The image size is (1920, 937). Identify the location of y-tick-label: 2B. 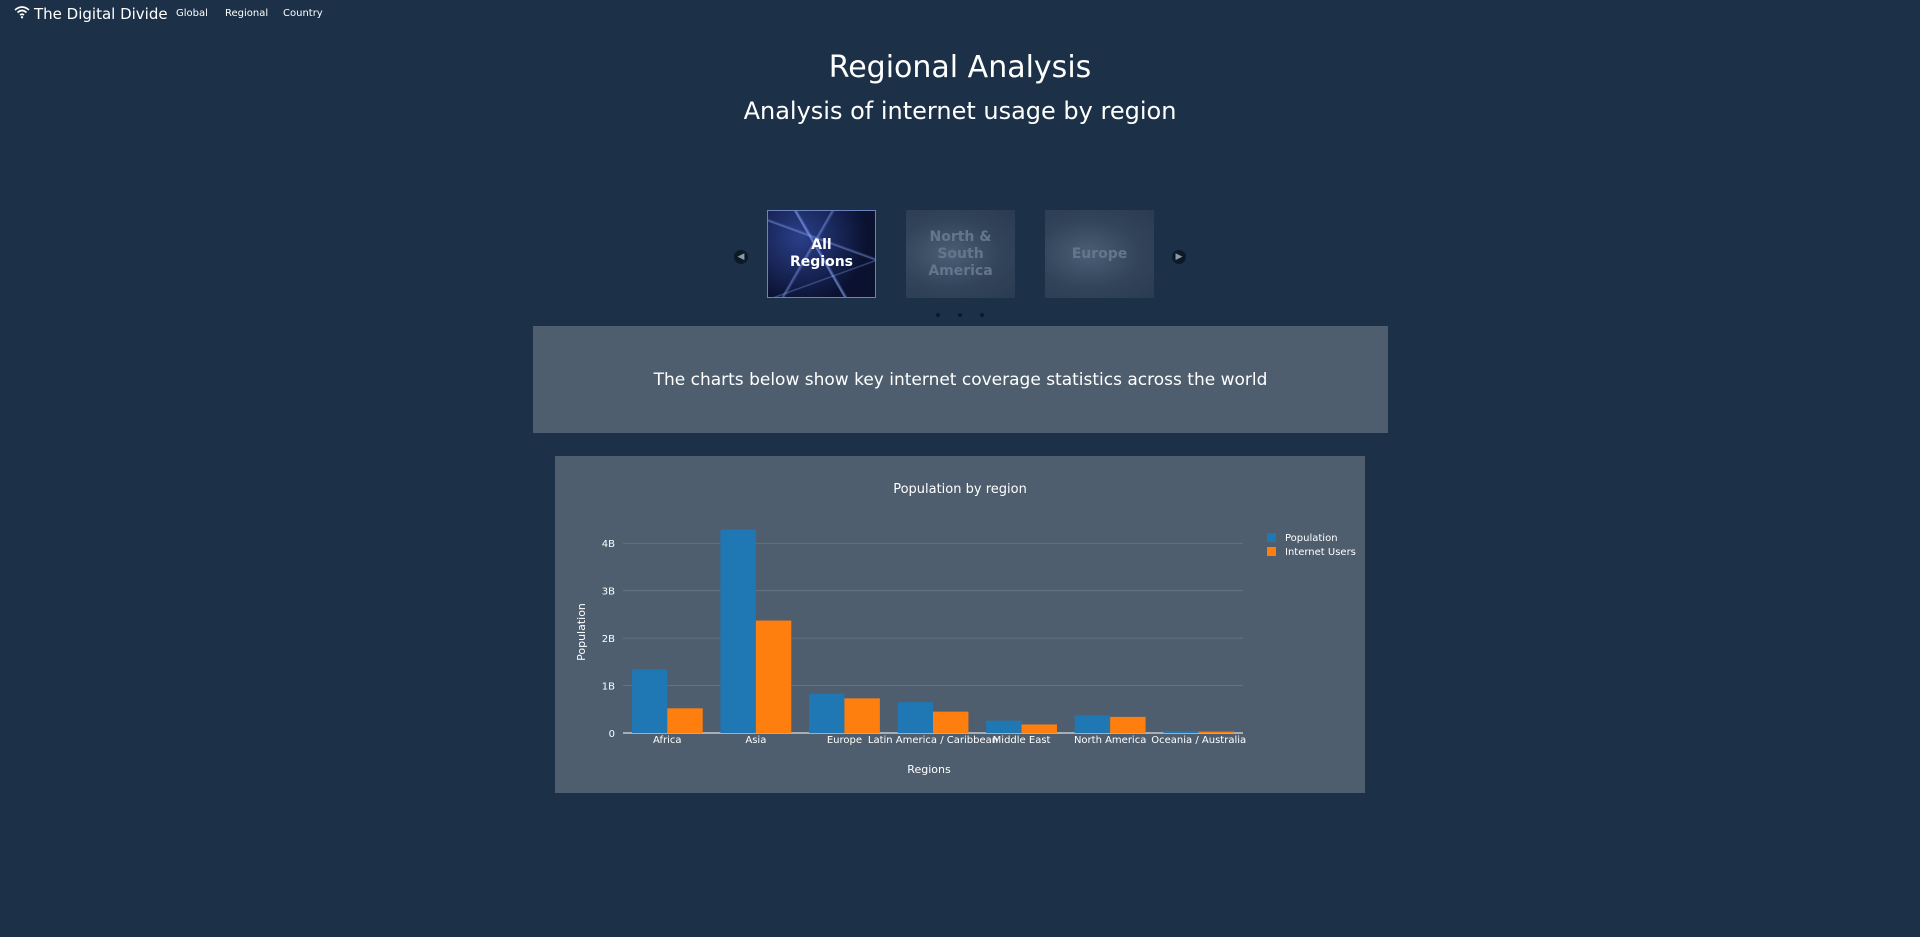
(608, 639).